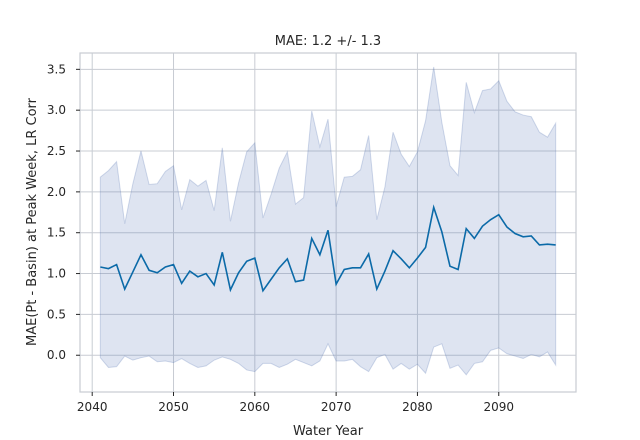 The height and width of the screenshot is (440, 640). What do you see at coordinates (32, 221) in the screenshot?
I see `y-axis-title: MAE(Pt - Basin) at Peak Week, LR Corr` at bounding box center [32, 221].